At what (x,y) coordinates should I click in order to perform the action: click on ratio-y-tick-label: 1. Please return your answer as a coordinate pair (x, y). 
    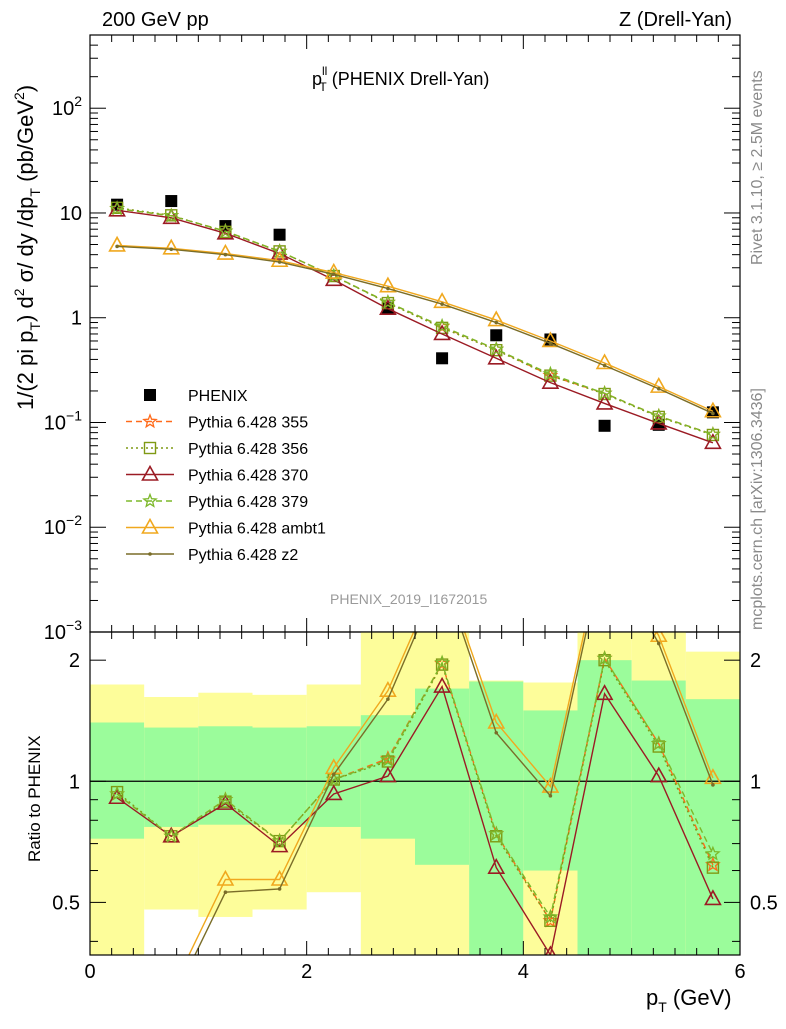
    Looking at the image, I should click on (74, 782).